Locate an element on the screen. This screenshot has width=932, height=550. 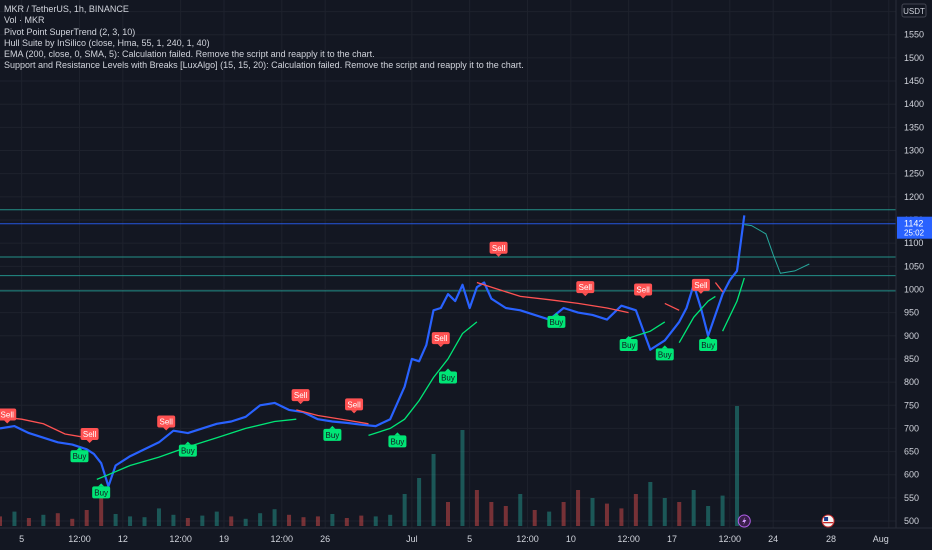
price-tick-label: 900 is located at coordinates (911, 336).